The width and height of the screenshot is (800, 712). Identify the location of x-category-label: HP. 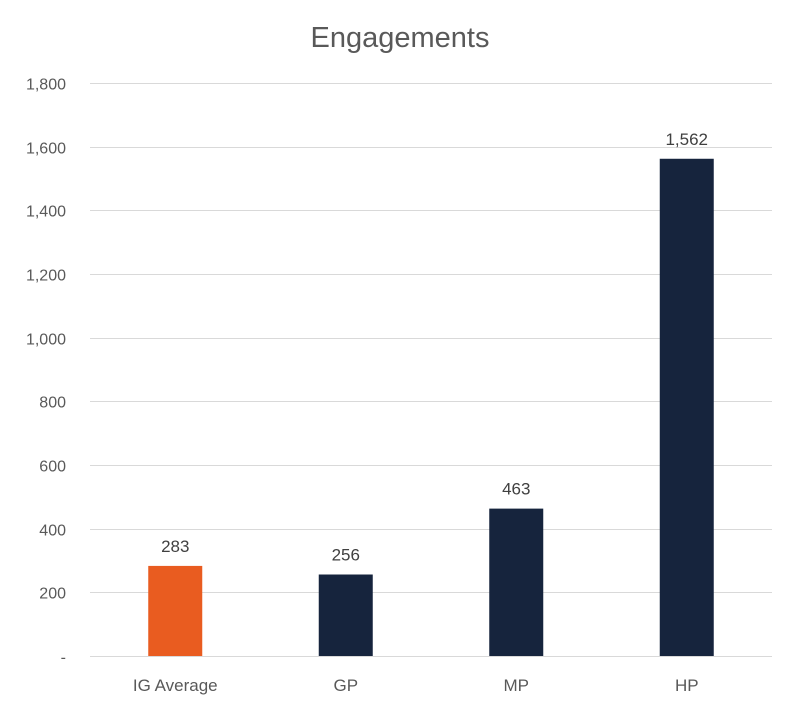
(687, 685).